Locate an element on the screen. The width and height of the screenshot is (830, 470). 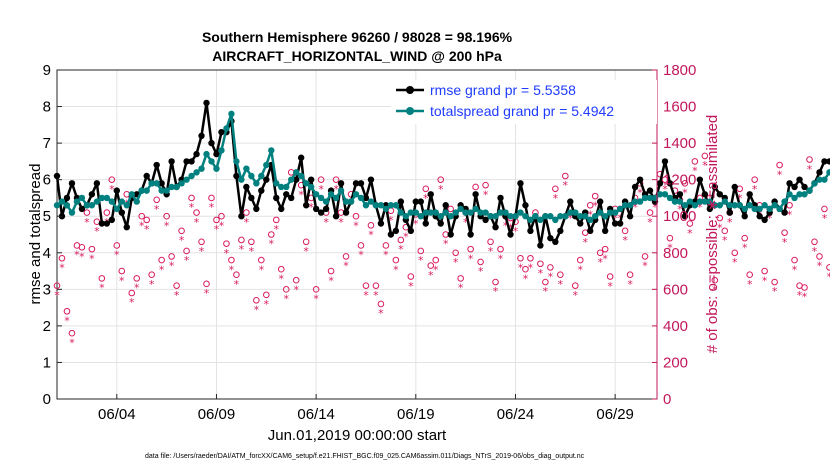
y2-tick-label: 1400 is located at coordinates (679, 143).